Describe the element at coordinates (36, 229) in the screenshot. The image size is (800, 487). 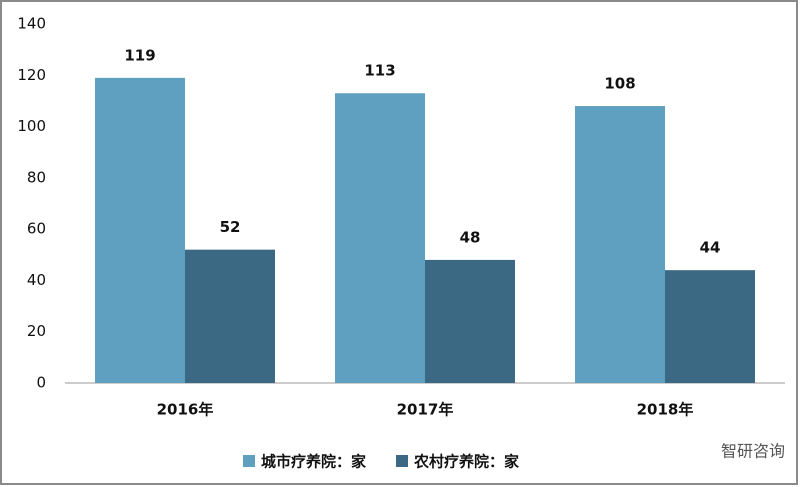
I see `y-tick-label: 60` at that location.